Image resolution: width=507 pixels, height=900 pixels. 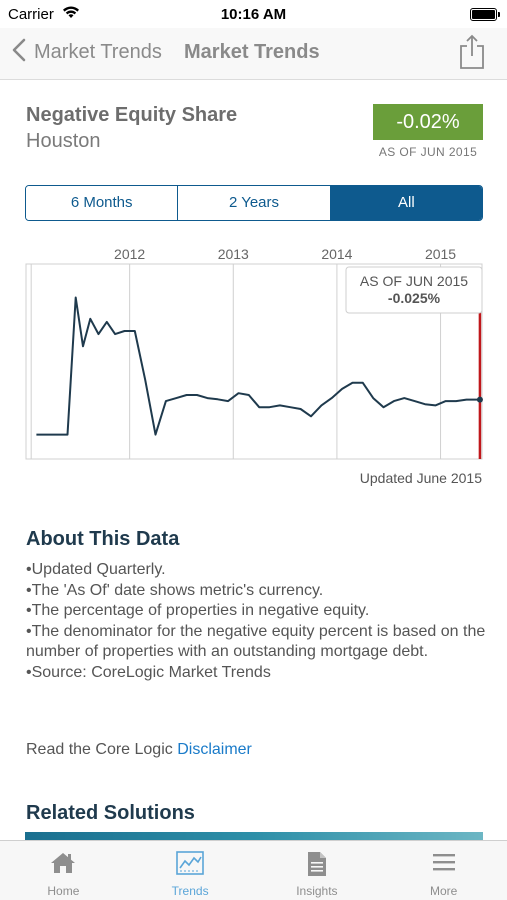 I want to click on chart-series-line, so click(x=258, y=366).